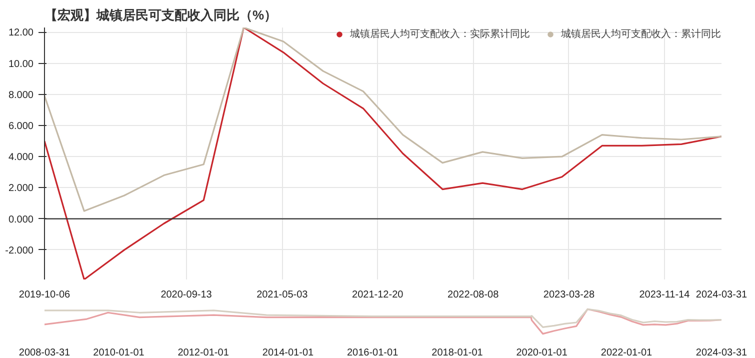 The image size is (755, 358). I want to click on y-tick-label: 6.000, so click(21, 126).